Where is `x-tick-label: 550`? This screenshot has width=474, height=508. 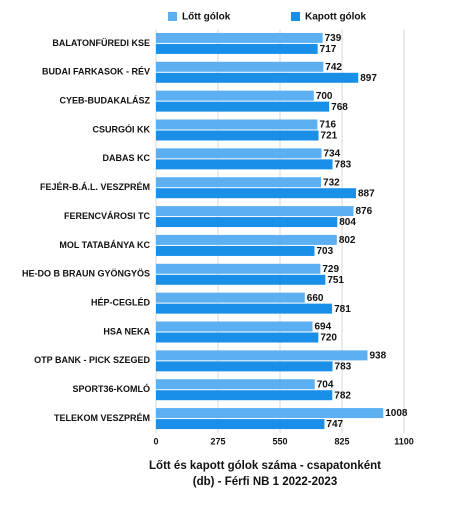
x-tick-label: 550 is located at coordinates (279, 441).